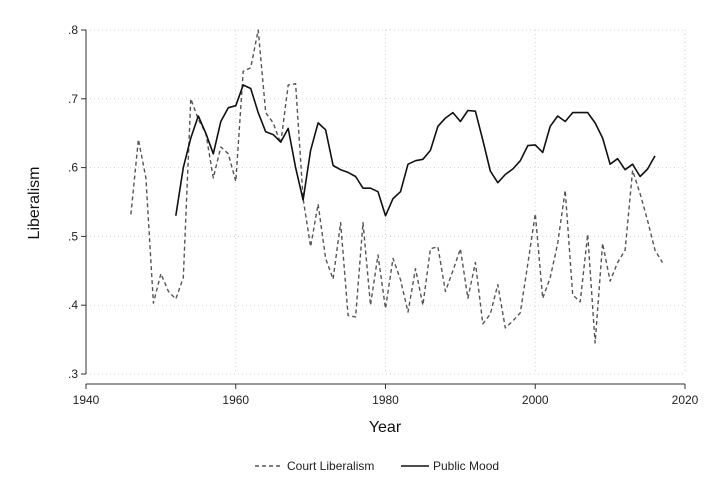 This screenshot has width=713, height=504. I want to click on y-axis-title: Liberalism, so click(34, 203).